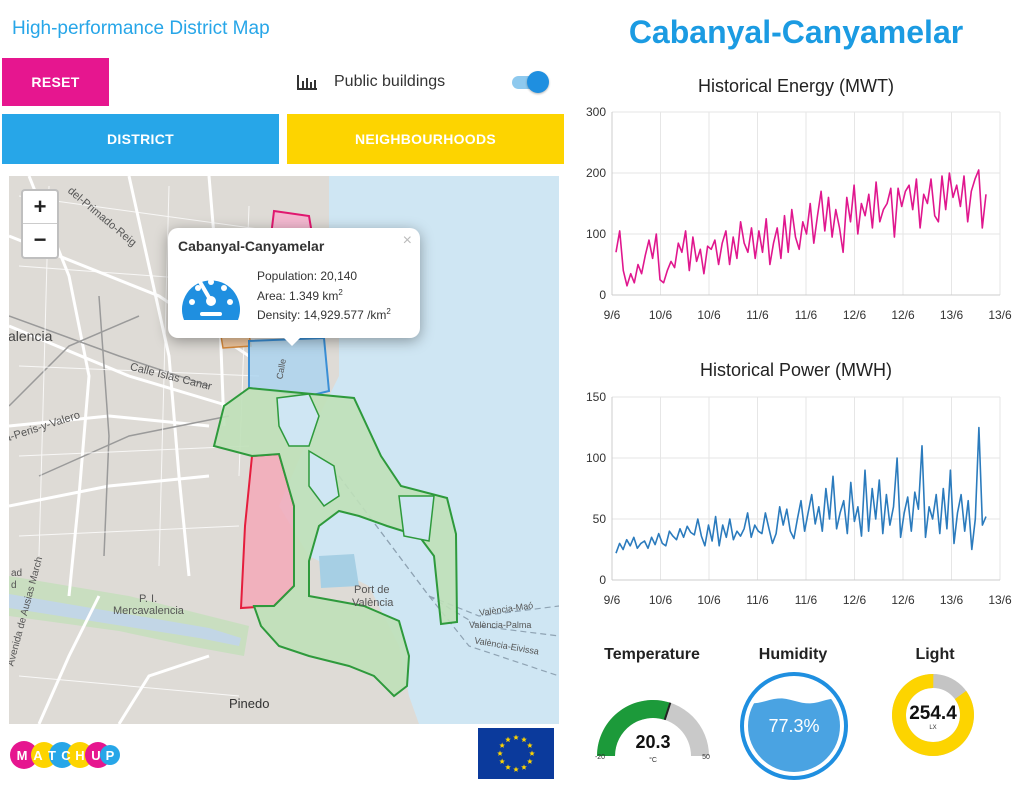  What do you see at coordinates (795, 370) in the screenshot?
I see `power-chart-title: Historical Power (MWH)` at bounding box center [795, 370].